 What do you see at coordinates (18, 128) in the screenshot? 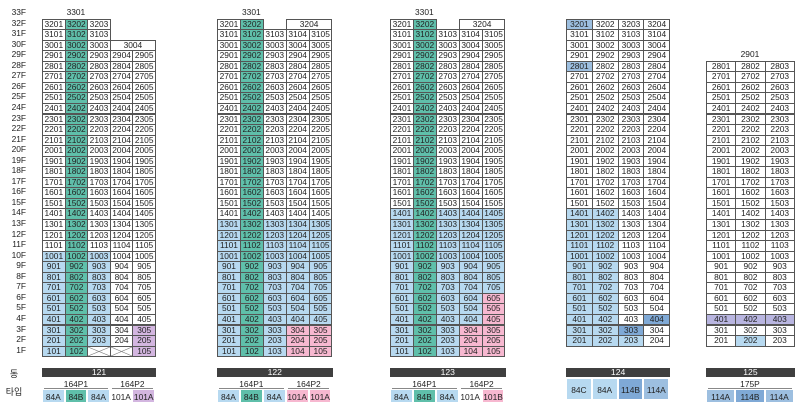
I see `floor-label: 22F` at bounding box center [18, 128].